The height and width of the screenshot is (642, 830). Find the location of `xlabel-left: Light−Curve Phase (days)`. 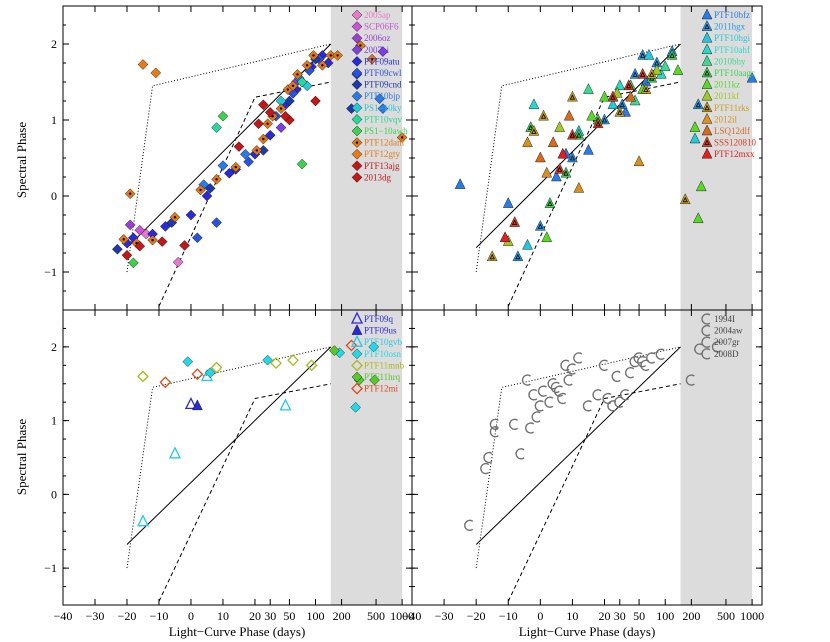

xlabel-left: Light−Curve Phase (days) is located at coordinates (237, 631).